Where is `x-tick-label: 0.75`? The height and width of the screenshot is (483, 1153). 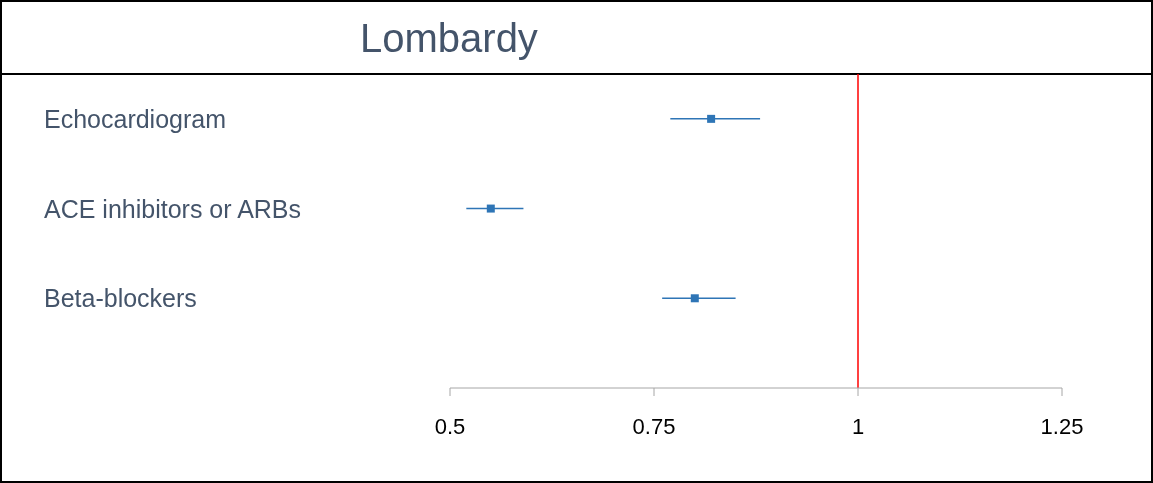
x-tick-label: 0.75 is located at coordinates (654, 426).